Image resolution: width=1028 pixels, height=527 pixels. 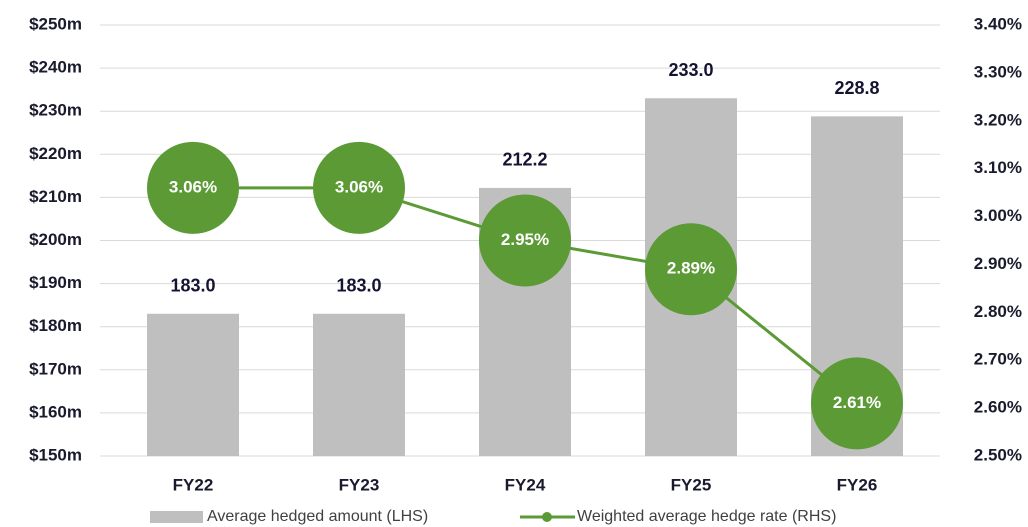 What do you see at coordinates (55, 110) in the screenshot?
I see `y-tick-label: $230m` at bounding box center [55, 110].